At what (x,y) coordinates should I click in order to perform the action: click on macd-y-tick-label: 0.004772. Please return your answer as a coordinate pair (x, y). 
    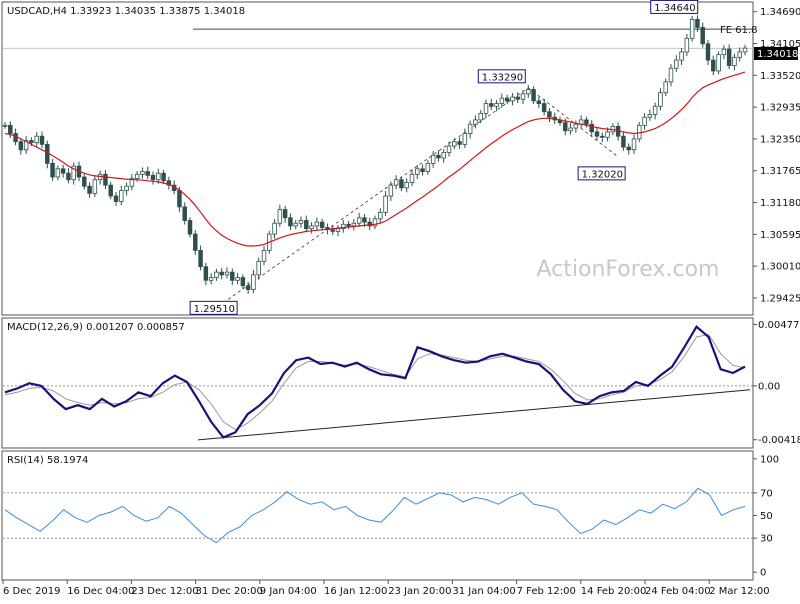
    Looking at the image, I should click on (779, 325).